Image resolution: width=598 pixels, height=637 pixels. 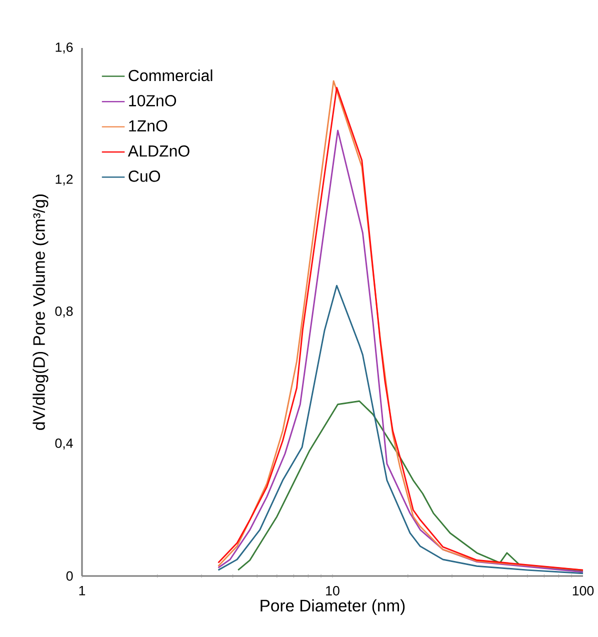 What do you see at coordinates (148, 126) in the screenshot?
I see `legend-label: 1ZnO` at bounding box center [148, 126].